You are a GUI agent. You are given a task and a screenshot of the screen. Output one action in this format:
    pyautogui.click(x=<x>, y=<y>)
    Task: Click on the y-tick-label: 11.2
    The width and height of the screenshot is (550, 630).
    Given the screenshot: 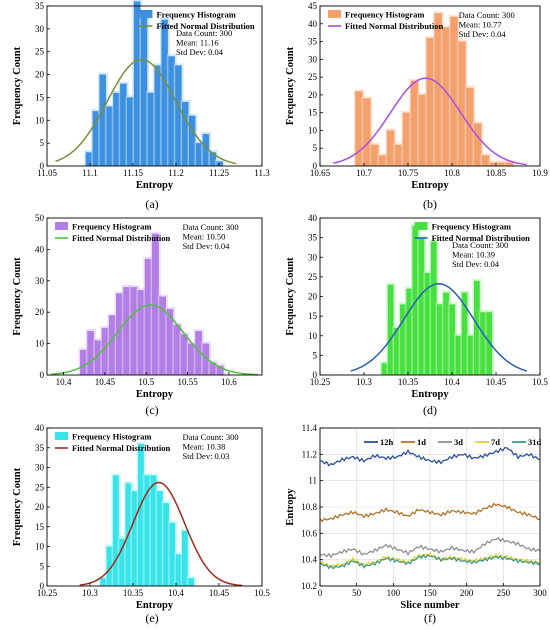 What is the action you would take?
    pyautogui.click(x=309, y=454)
    